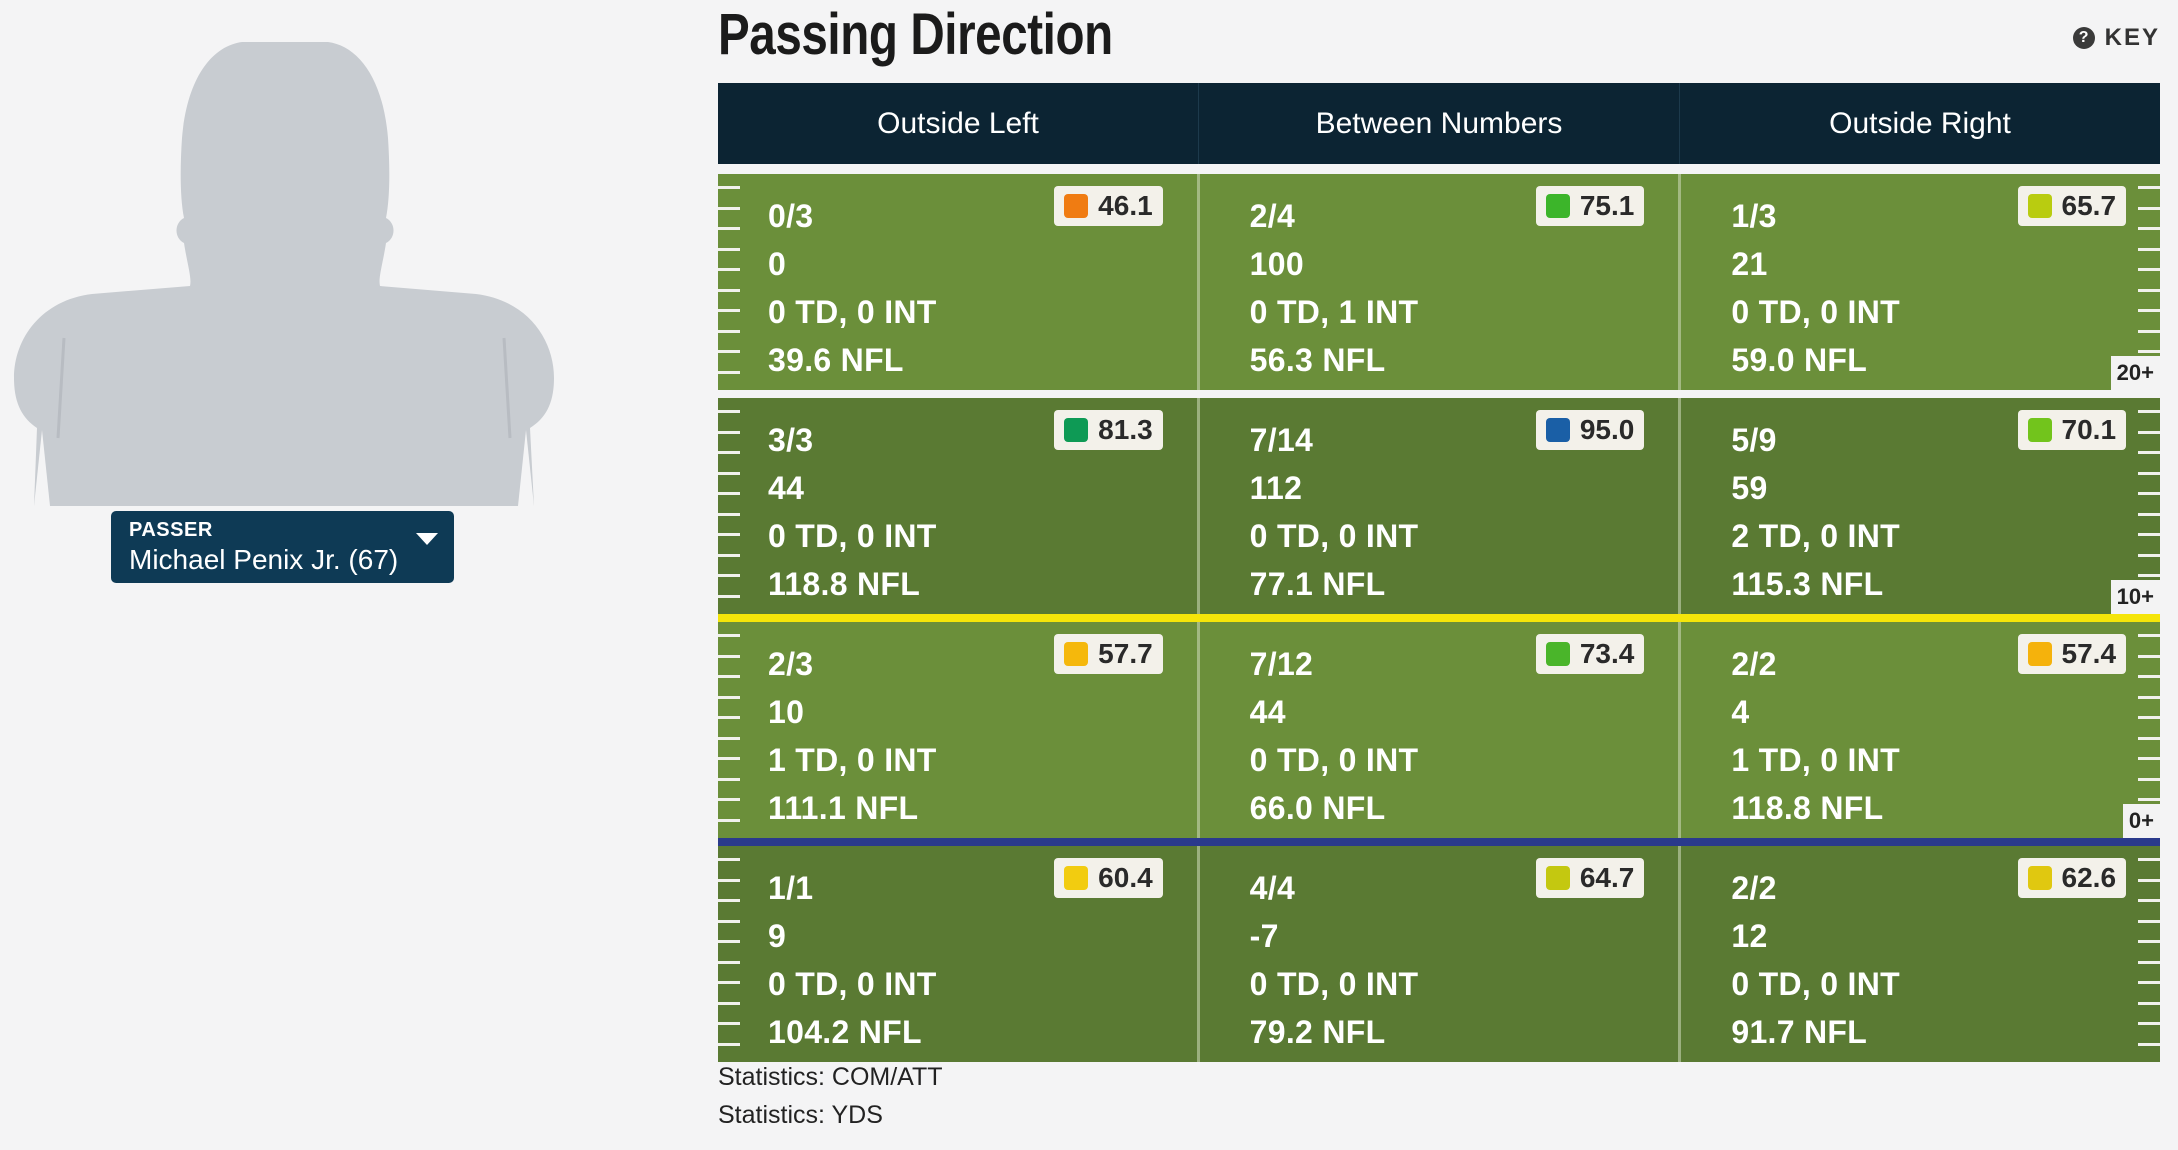 This screenshot has width=2178, height=1150. I want to click on grade-value: 57.7, so click(1125, 653).